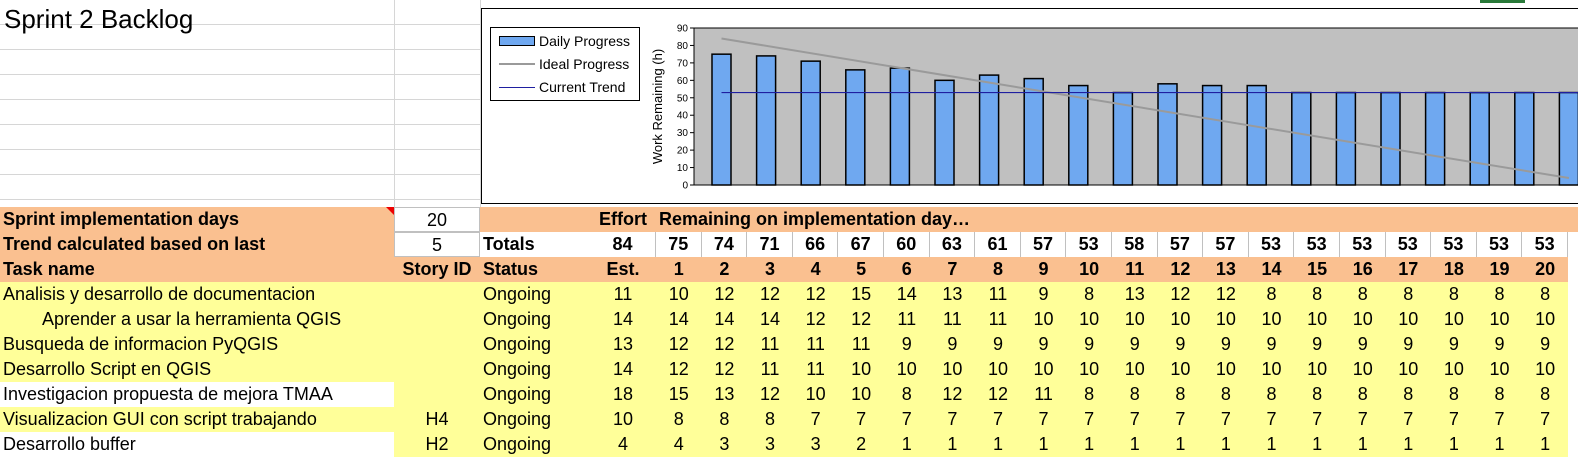 Image resolution: width=1578 pixels, height=463 pixels. I want to click on trend-value: 5, so click(437, 244).